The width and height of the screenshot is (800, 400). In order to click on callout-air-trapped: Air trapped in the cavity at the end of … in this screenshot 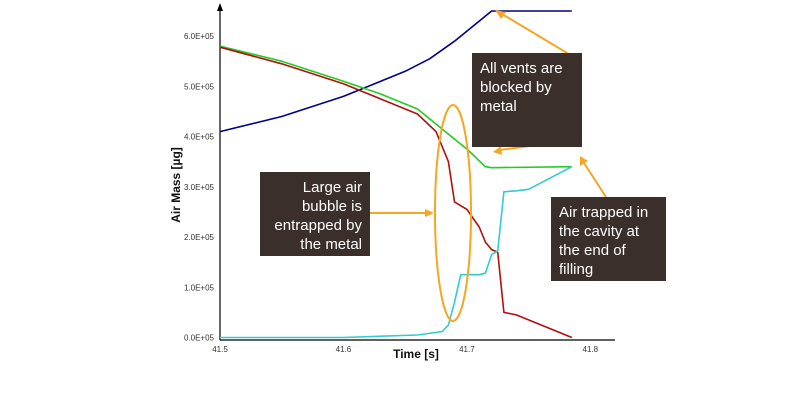, I will do `click(608, 239)`.